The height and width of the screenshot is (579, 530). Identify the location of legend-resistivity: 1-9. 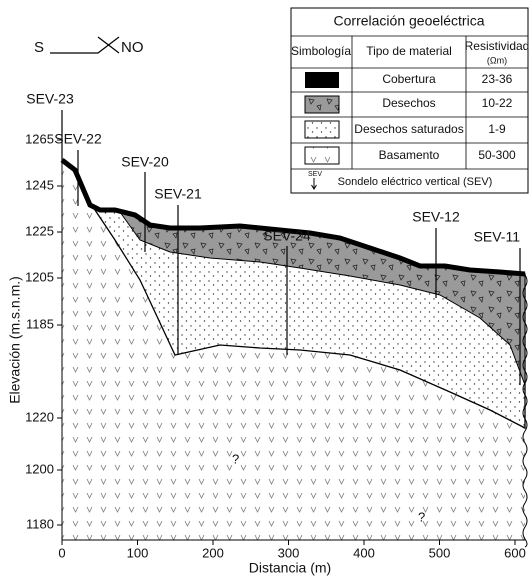
(497, 129).